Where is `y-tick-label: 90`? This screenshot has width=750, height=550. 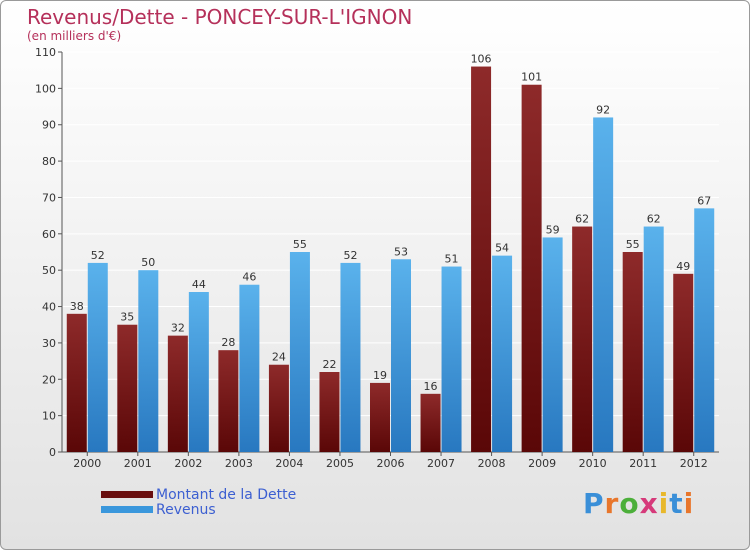
y-tick-label: 90 is located at coordinates (49, 125).